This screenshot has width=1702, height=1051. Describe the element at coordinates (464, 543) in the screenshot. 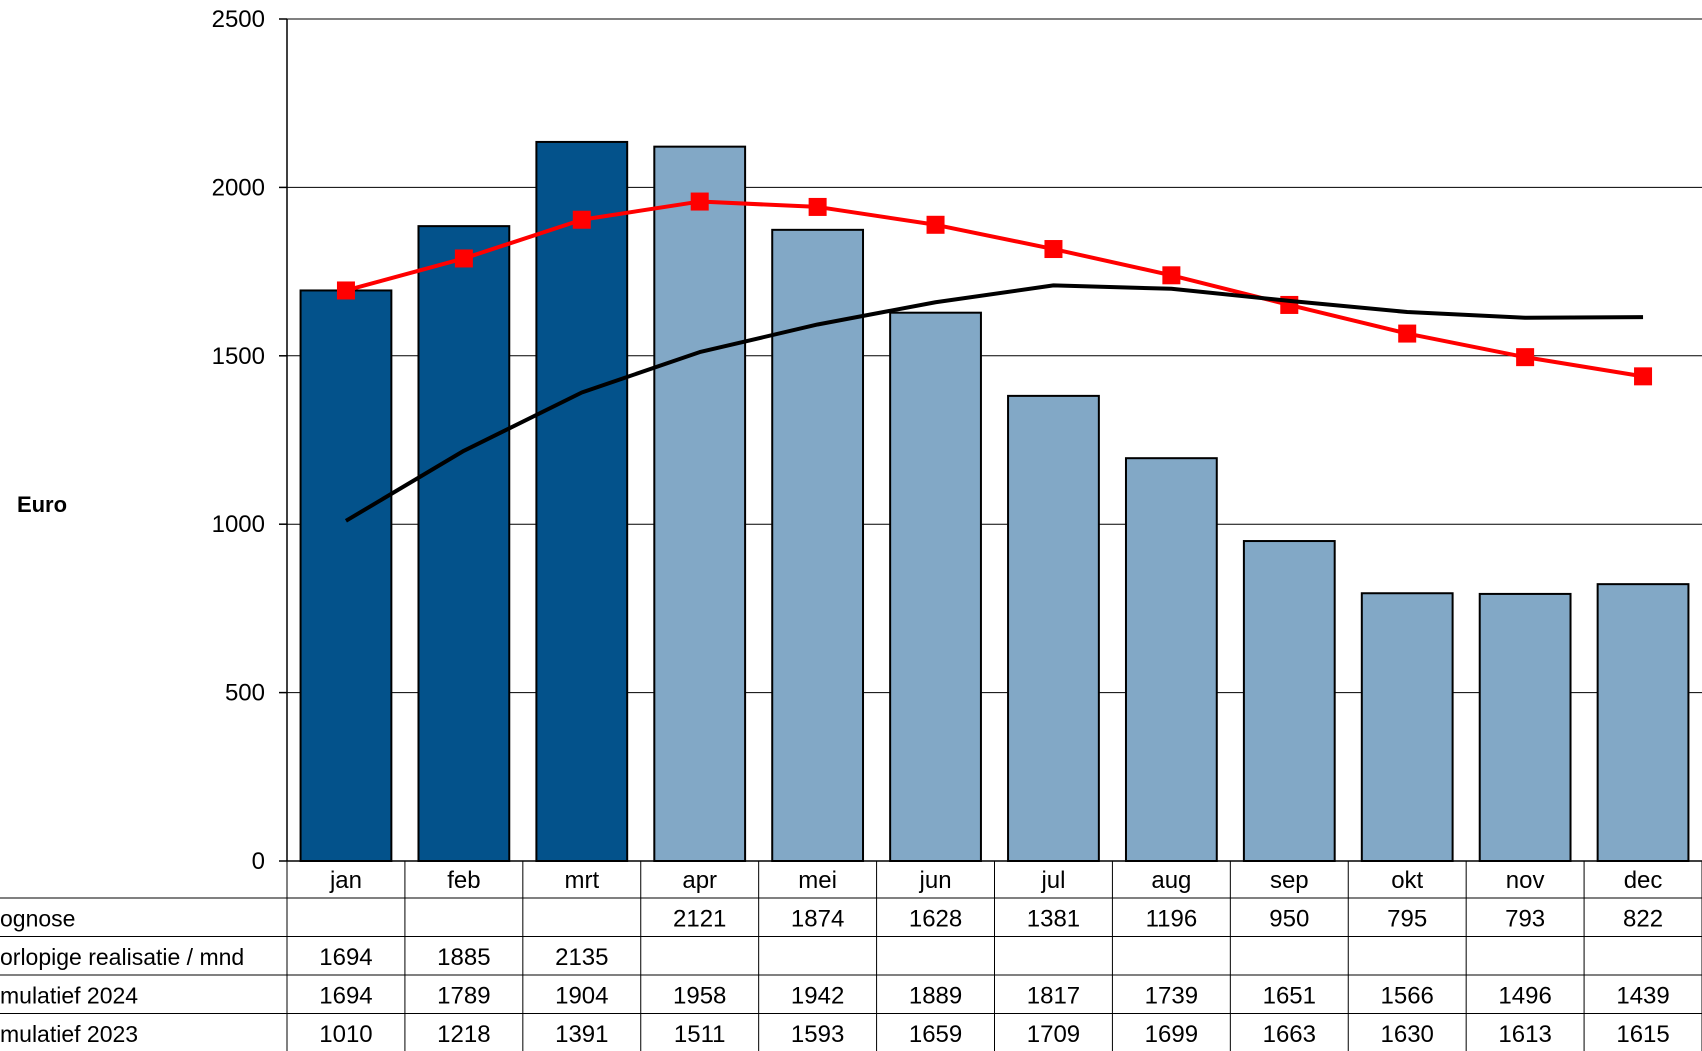

I see `bar-feb` at that location.